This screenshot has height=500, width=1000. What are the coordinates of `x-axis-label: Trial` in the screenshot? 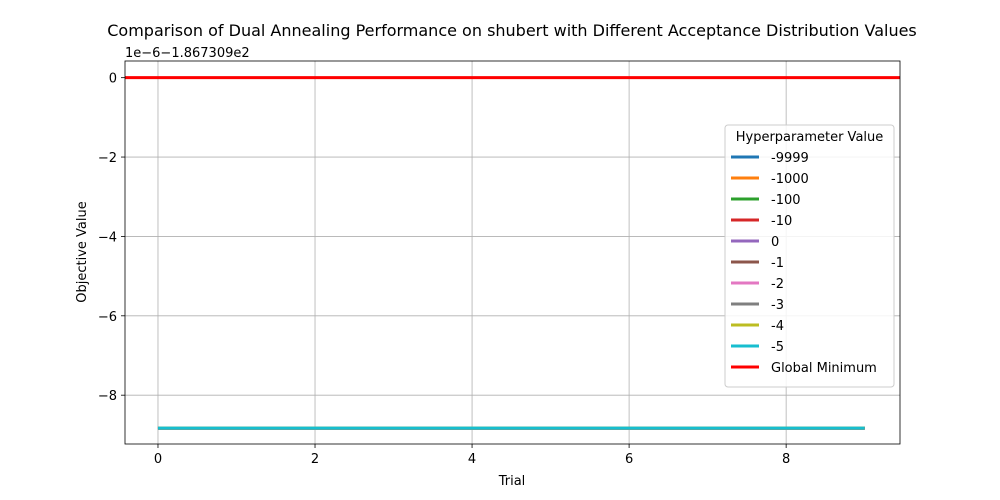 It's located at (512, 481).